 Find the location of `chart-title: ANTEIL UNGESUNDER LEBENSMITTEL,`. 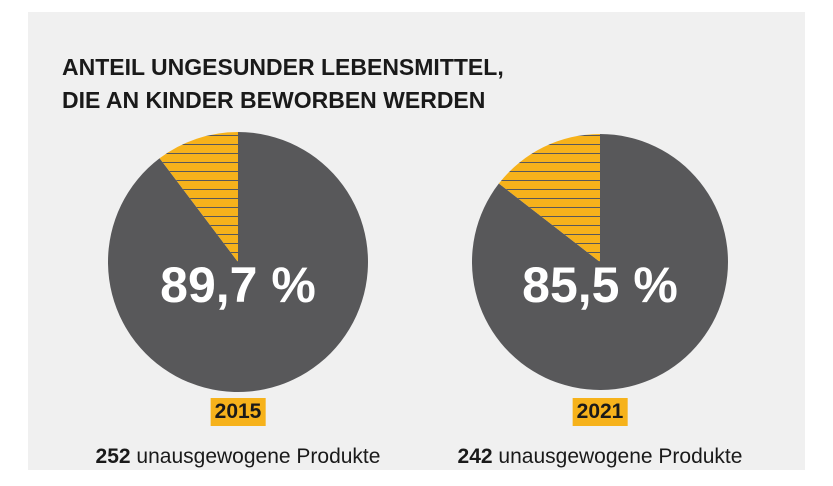

chart-title: ANTEIL UNGESUNDER LEBENSMITTEL, is located at coordinates (283, 67).